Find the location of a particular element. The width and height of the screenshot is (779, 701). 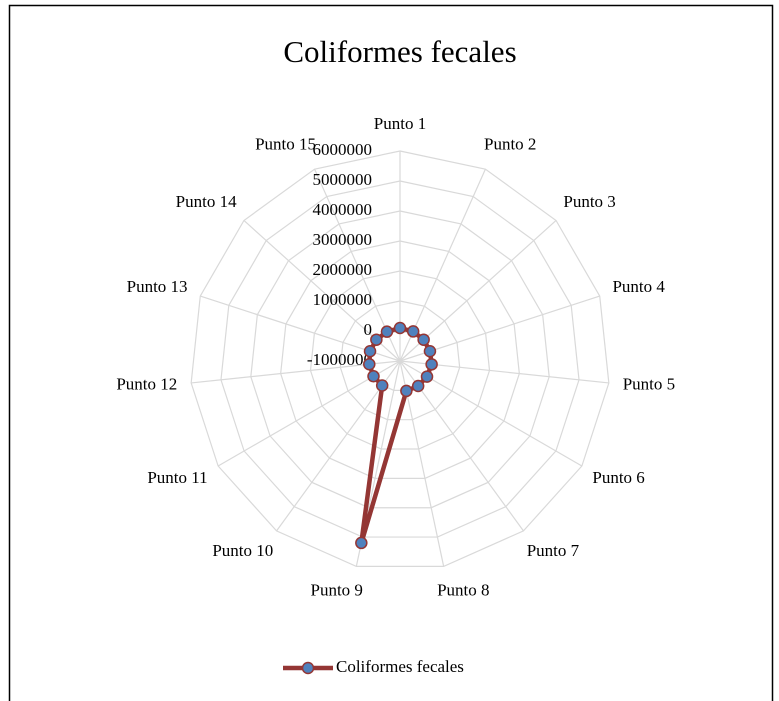

chart-title: Coliformes fecales is located at coordinates (399, 51).